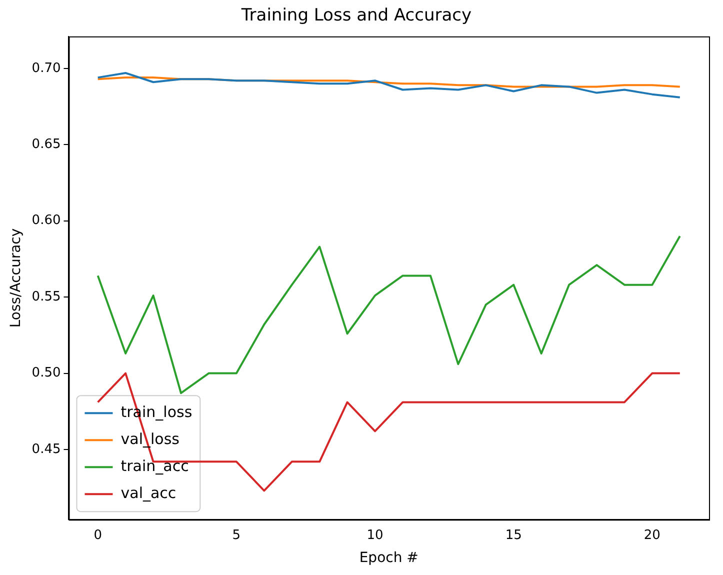 The width and height of the screenshot is (723, 575). Describe the element at coordinates (46, 144) in the screenshot. I see `y-tick-label: 0.65` at that location.